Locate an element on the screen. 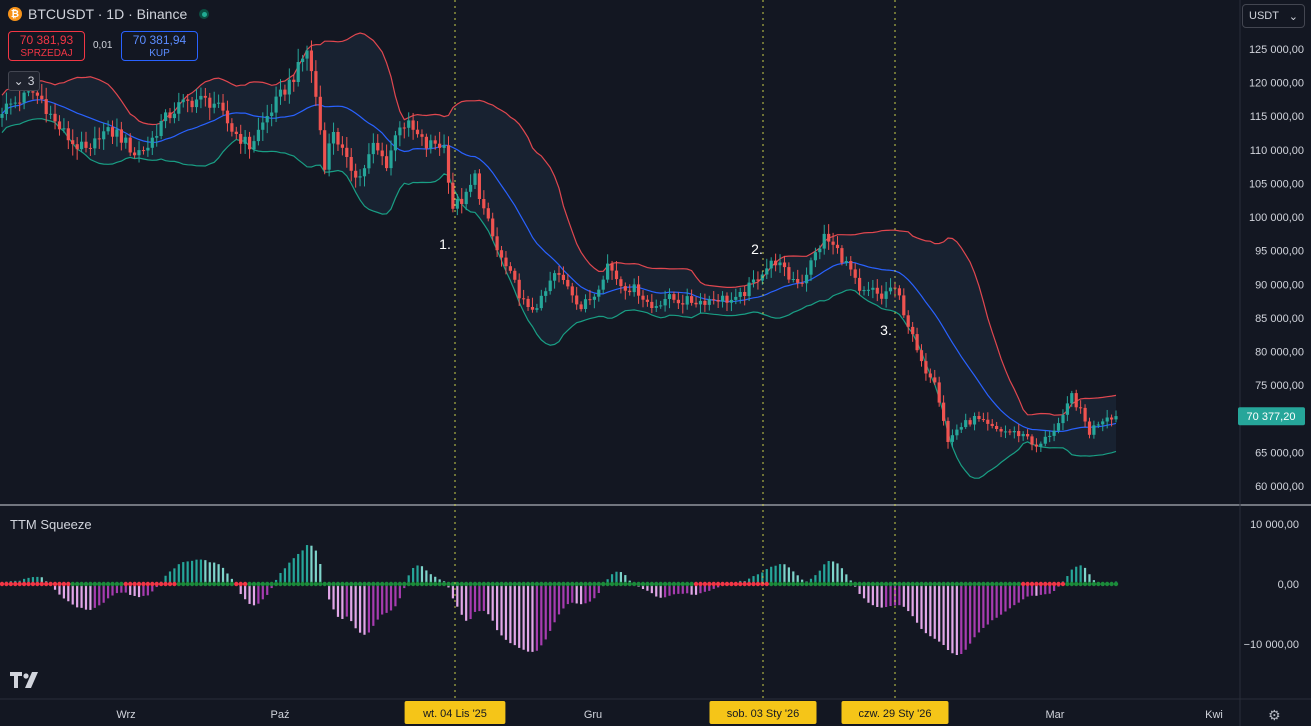 The width and height of the screenshot is (1311, 726). symbol-title: BTCUSDT · 1D · Binance is located at coordinates (108, 14).